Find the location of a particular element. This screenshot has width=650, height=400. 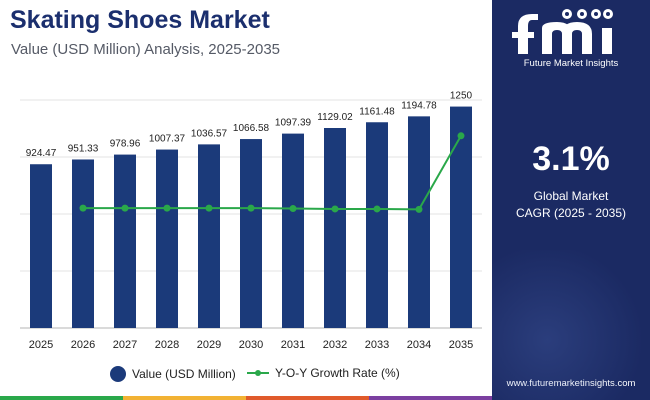

data-label-2033: 1161.48 is located at coordinates (377, 111).